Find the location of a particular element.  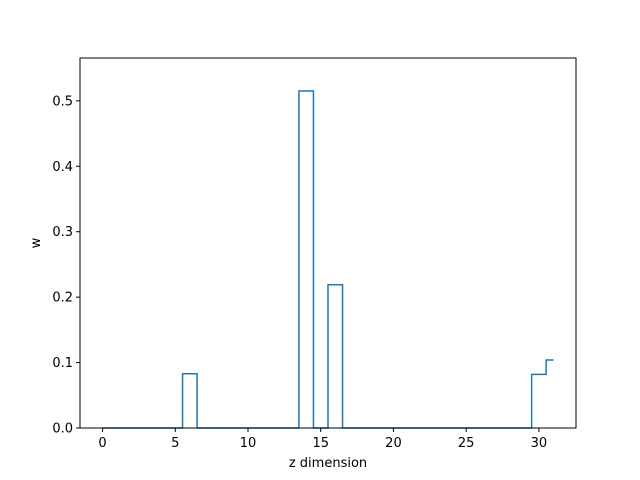

y-tick-label: 0.3 is located at coordinates (62, 232).